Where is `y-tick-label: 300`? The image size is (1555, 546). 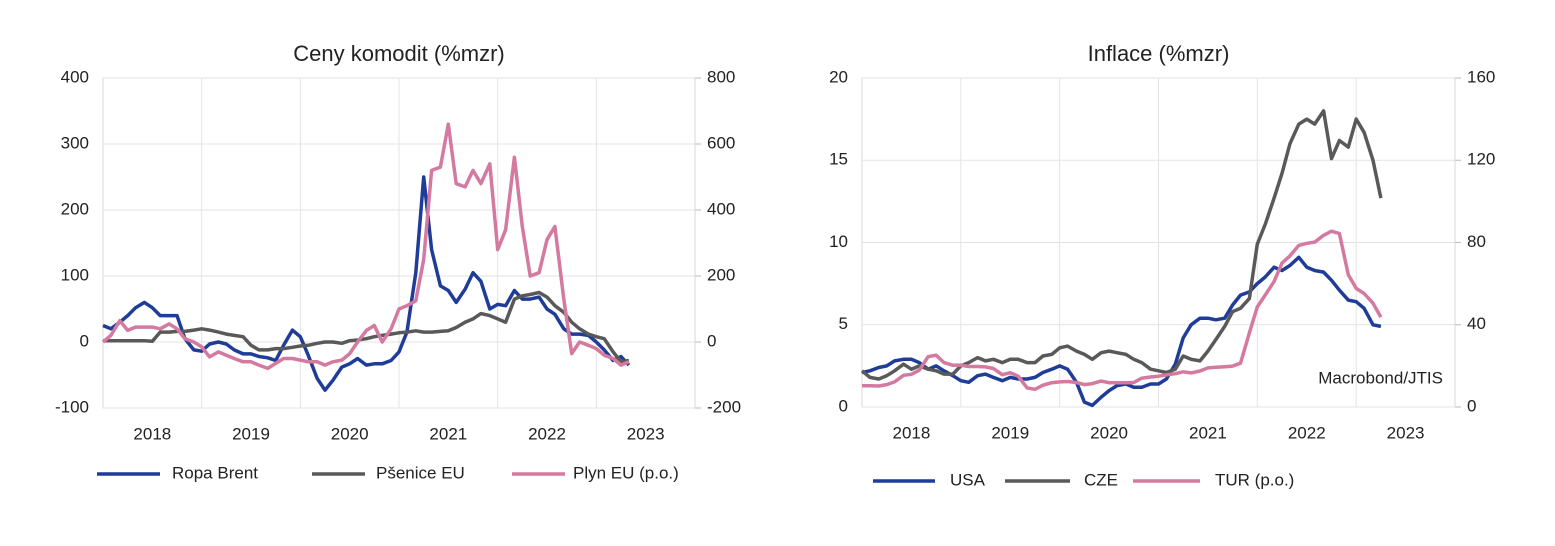
y-tick-label: 300 is located at coordinates (75, 142).